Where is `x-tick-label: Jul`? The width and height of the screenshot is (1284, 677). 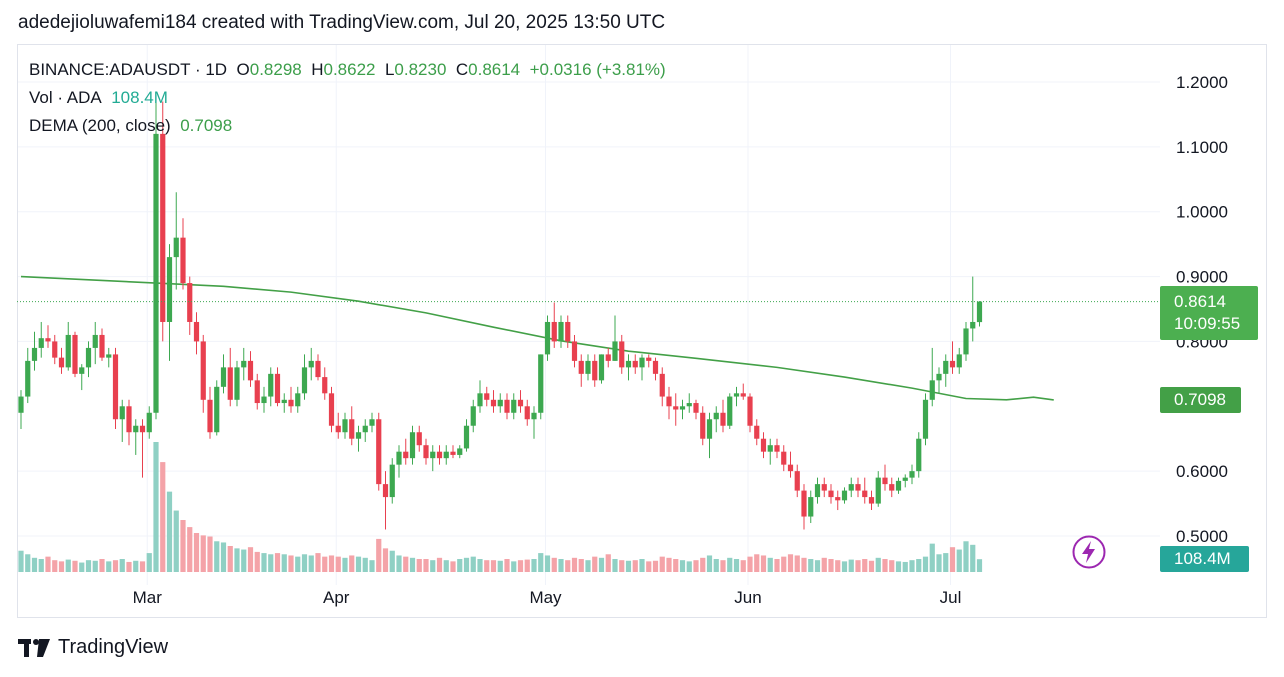 x-tick-label: Jul is located at coordinates (951, 597).